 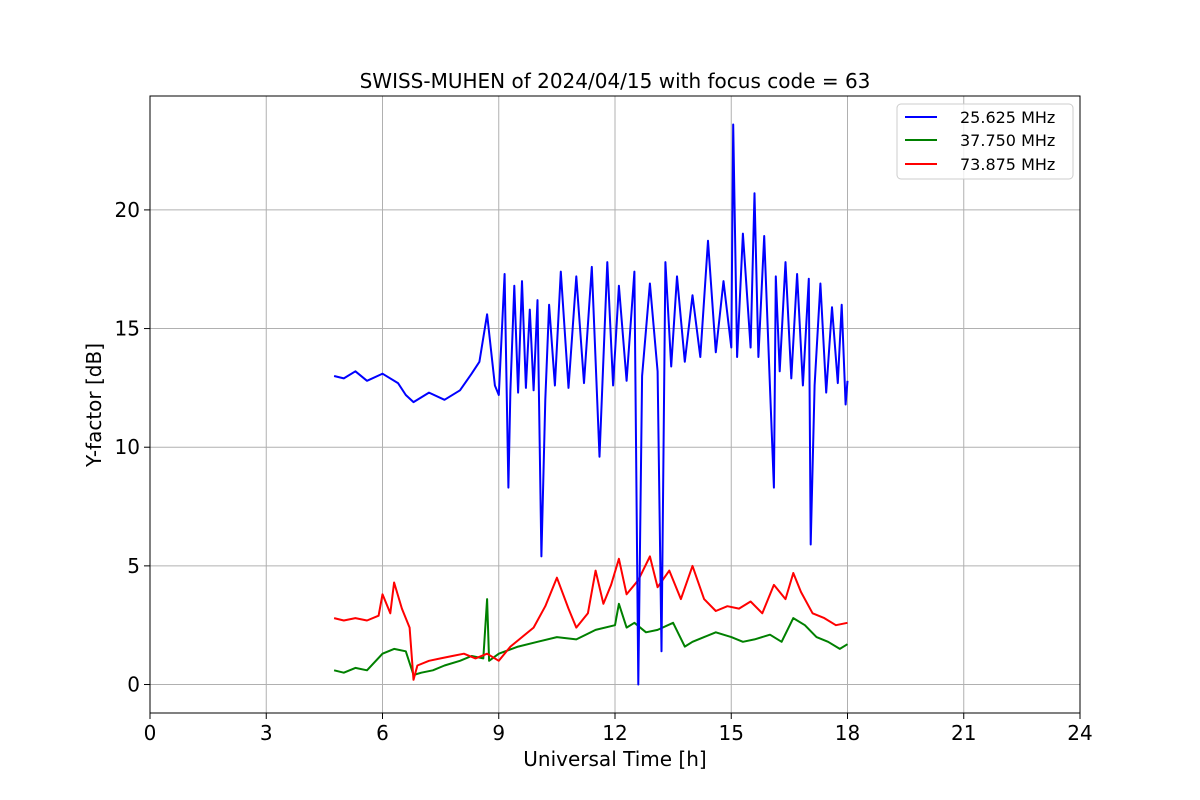 I want to click on legend-label-37mhz: 37.750 MHz, so click(x=1007, y=140).